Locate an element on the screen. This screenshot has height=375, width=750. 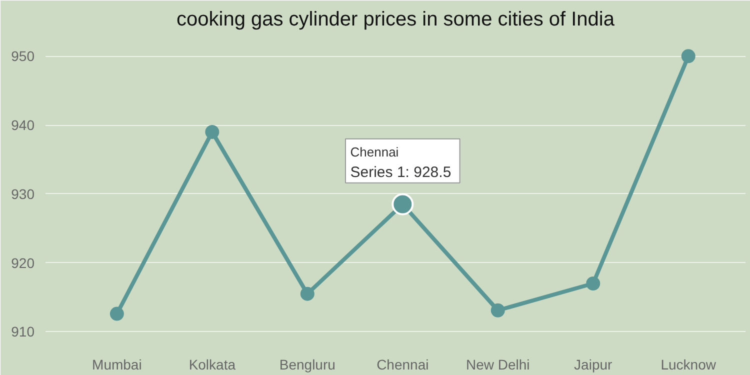
y-tick-label: 910 is located at coordinates (23, 332).